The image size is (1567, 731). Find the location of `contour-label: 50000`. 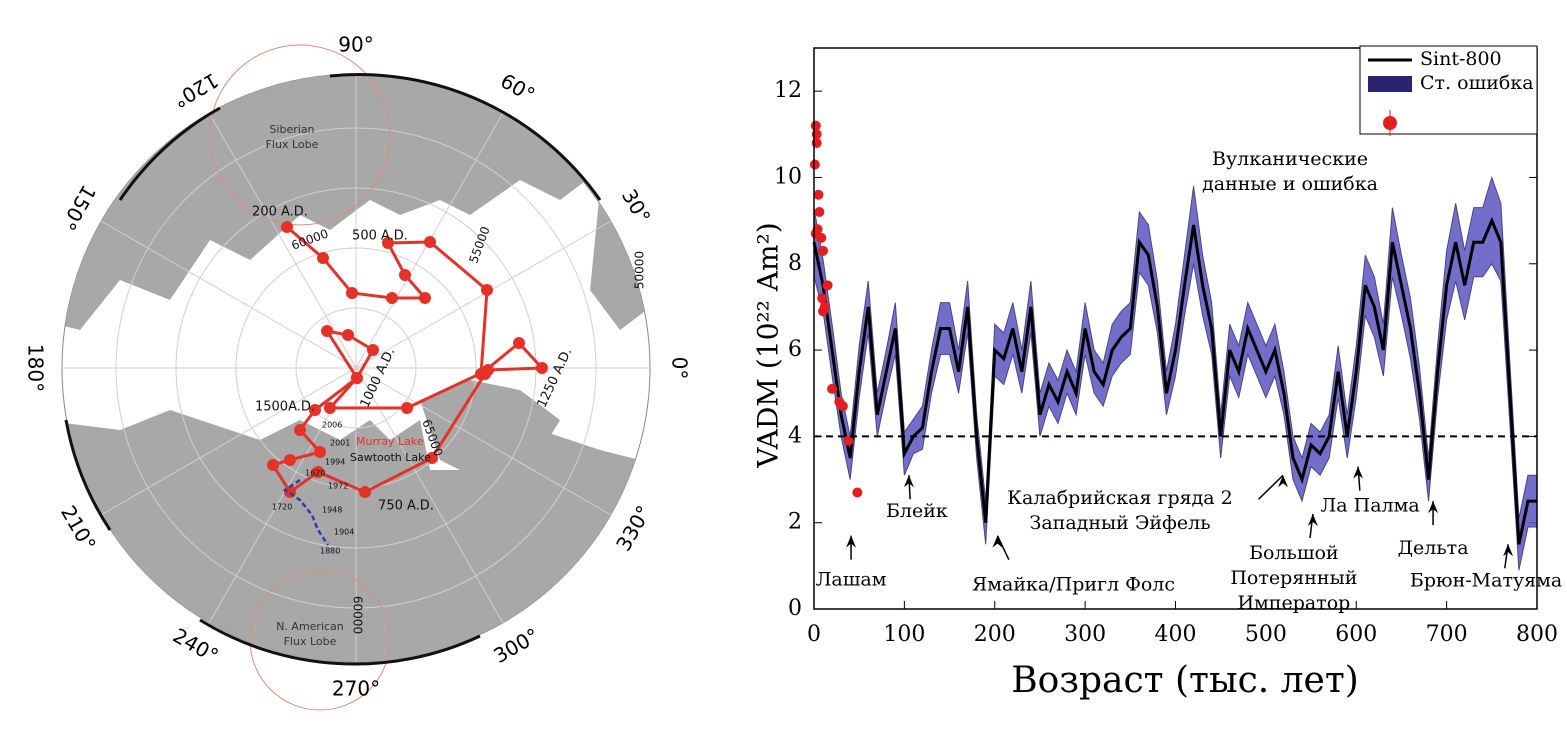

contour-label: 50000 is located at coordinates (640, 270).